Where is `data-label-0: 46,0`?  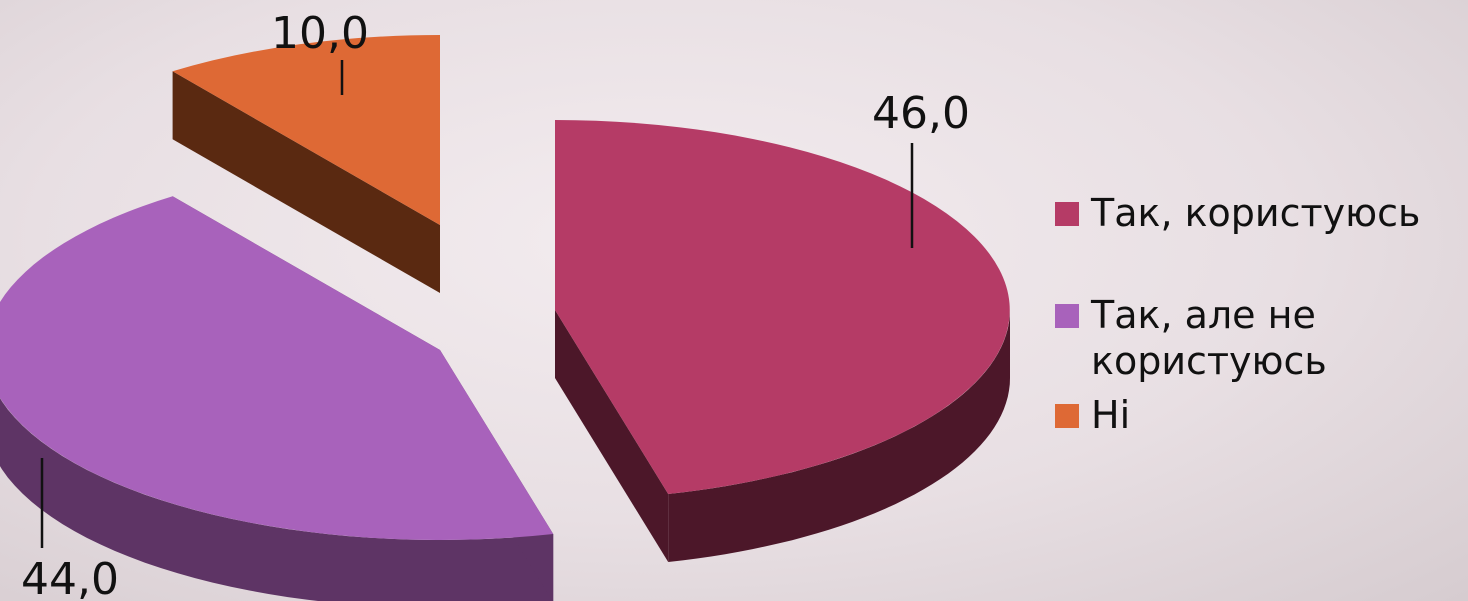 data-label-0: 46,0 is located at coordinates (921, 113).